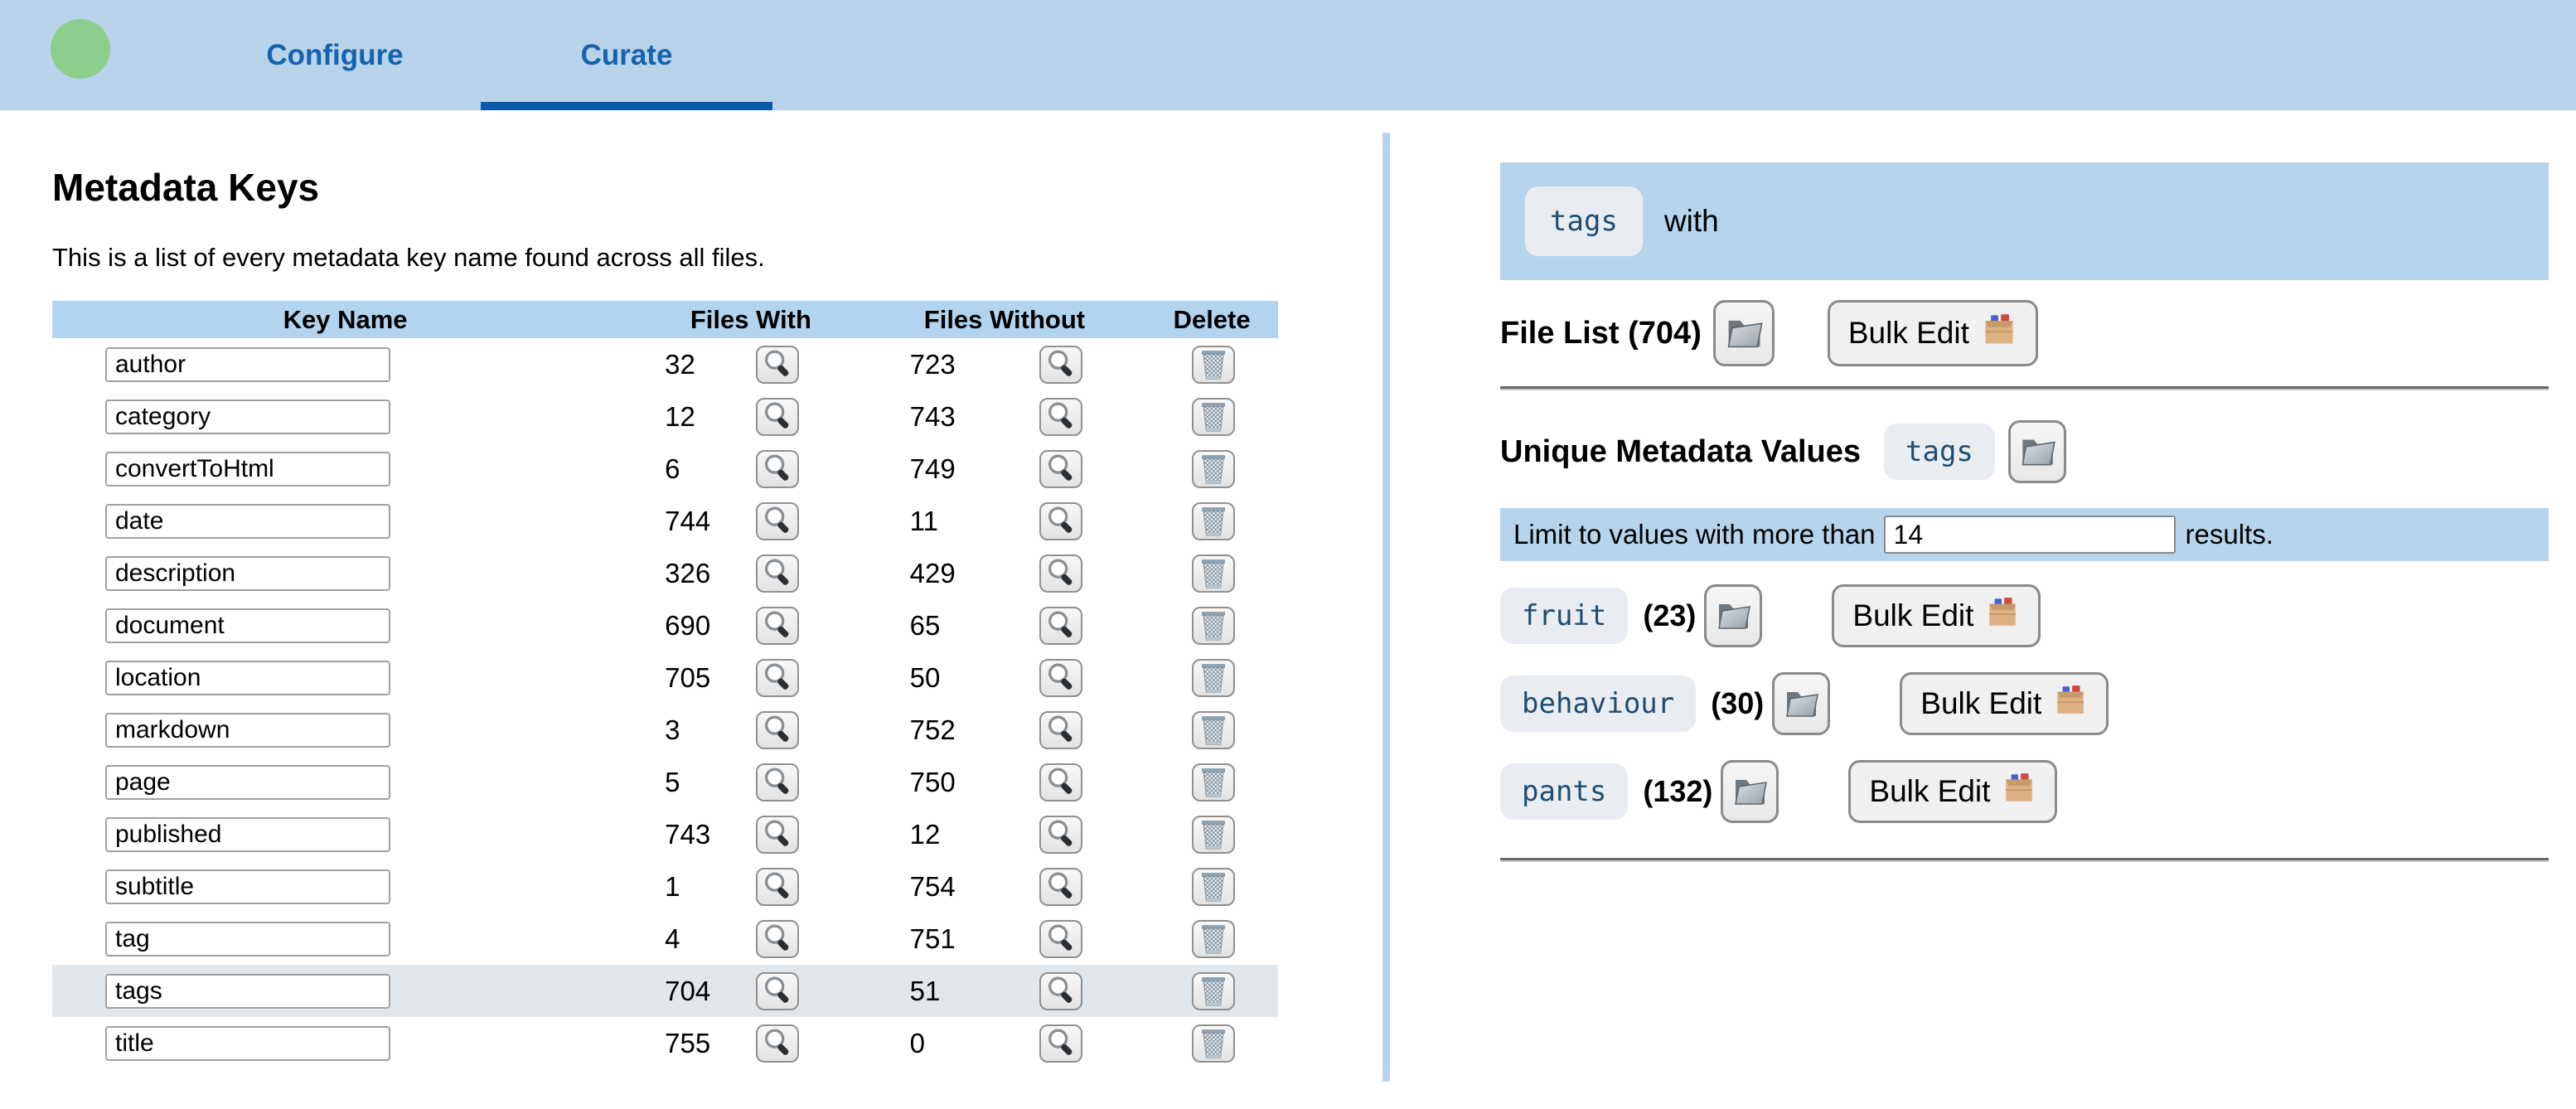 The height and width of the screenshot is (1109, 2576). Describe the element at coordinates (925, 677) in the screenshot. I see `files-without-count: 50` at that location.